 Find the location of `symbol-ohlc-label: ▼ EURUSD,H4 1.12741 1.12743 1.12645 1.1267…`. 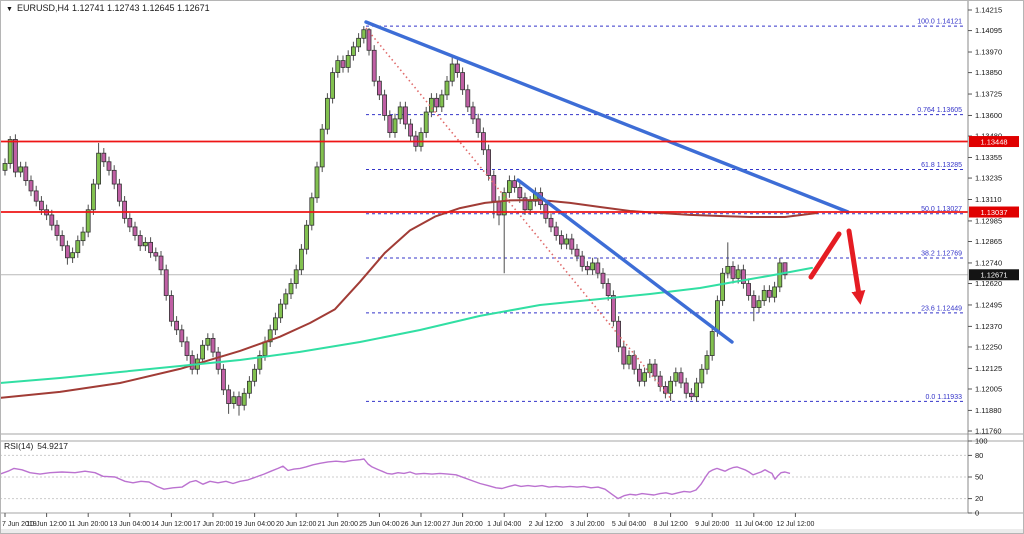

symbol-ohlc-label: ▼ EURUSD,H4 1.12741 1.12743 1.12645 1.1267… is located at coordinates (109, 8).